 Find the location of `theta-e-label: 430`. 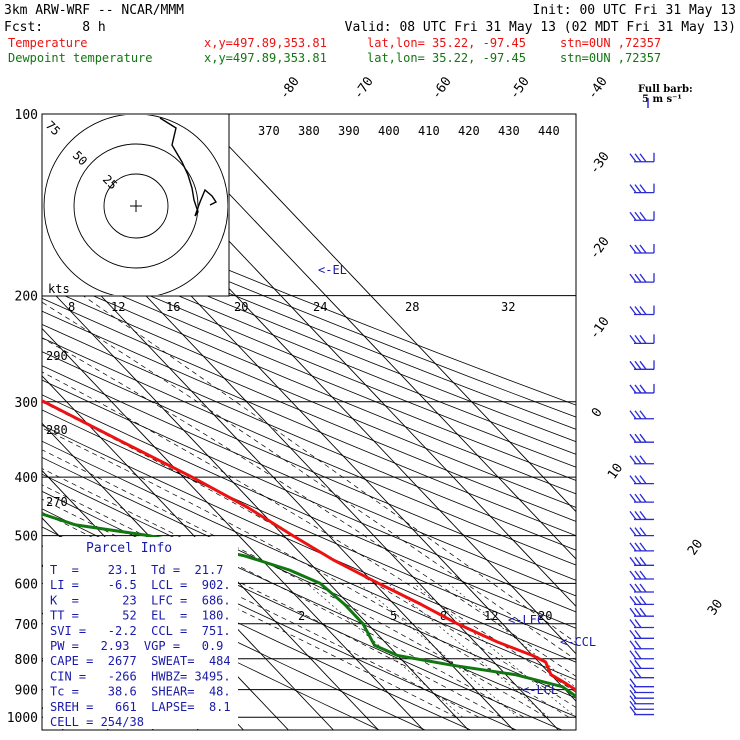

theta-e-label: 430 is located at coordinates (509, 131).